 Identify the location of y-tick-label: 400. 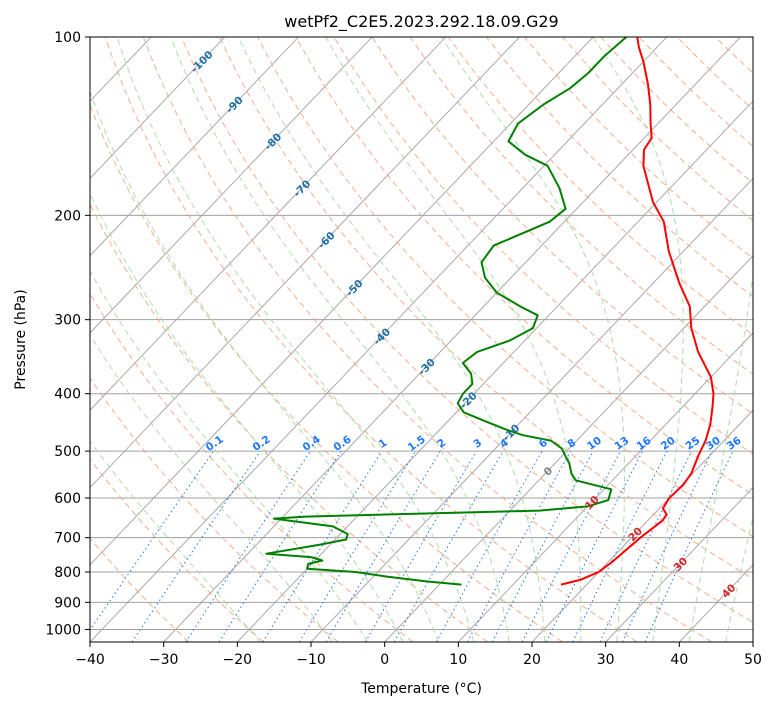
(67, 395).